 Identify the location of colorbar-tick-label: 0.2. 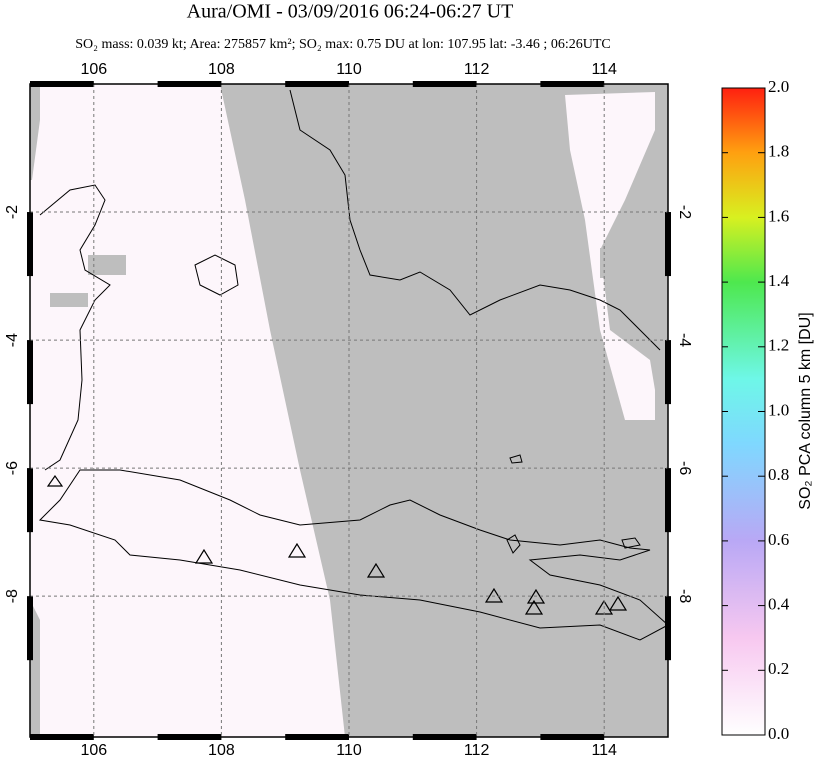
(778, 668).